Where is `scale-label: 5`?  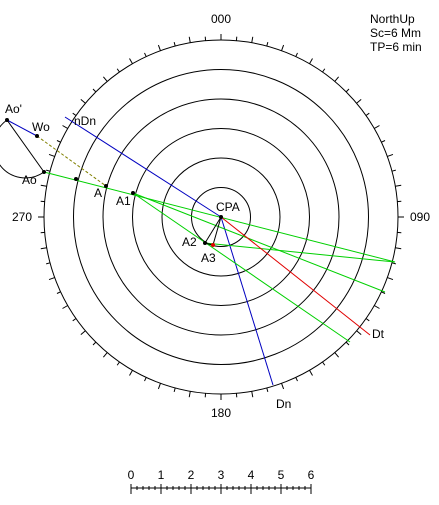
scale-label: 5 is located at coordinates (281, 475).